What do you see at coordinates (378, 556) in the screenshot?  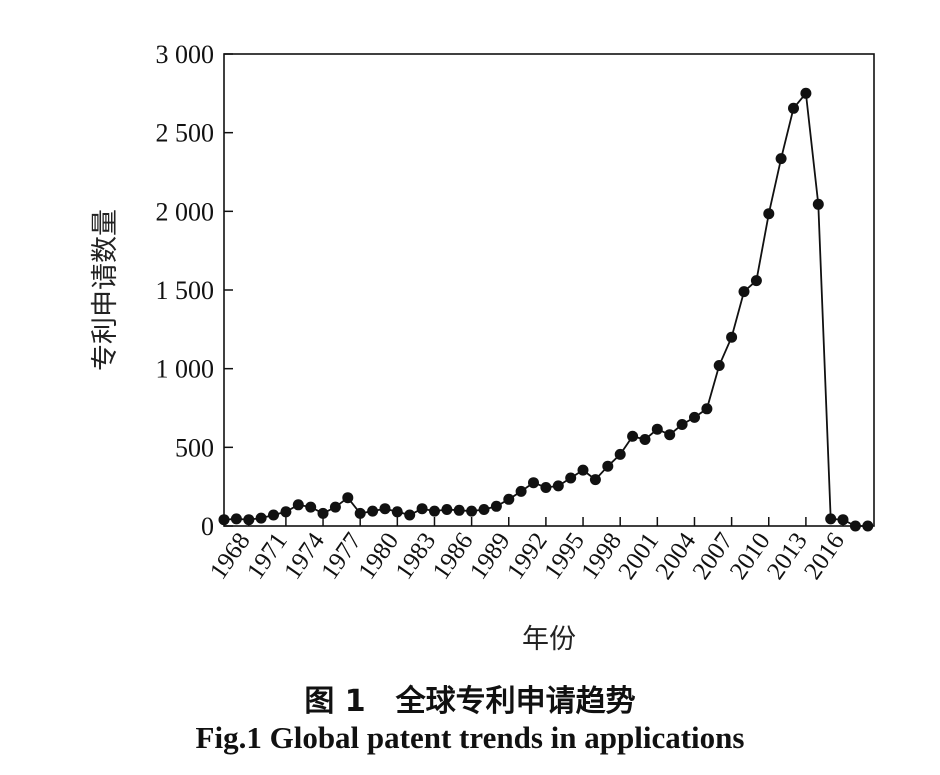 I see `x-tick-label: 1980` at bounding box center [378, 556].